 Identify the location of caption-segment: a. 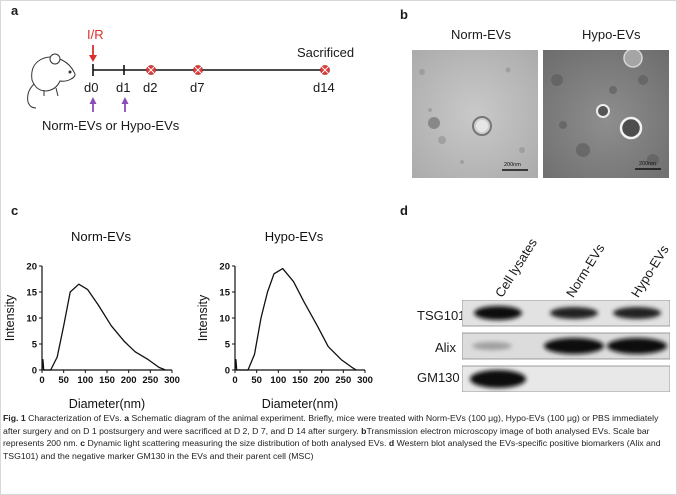
(127, 418).